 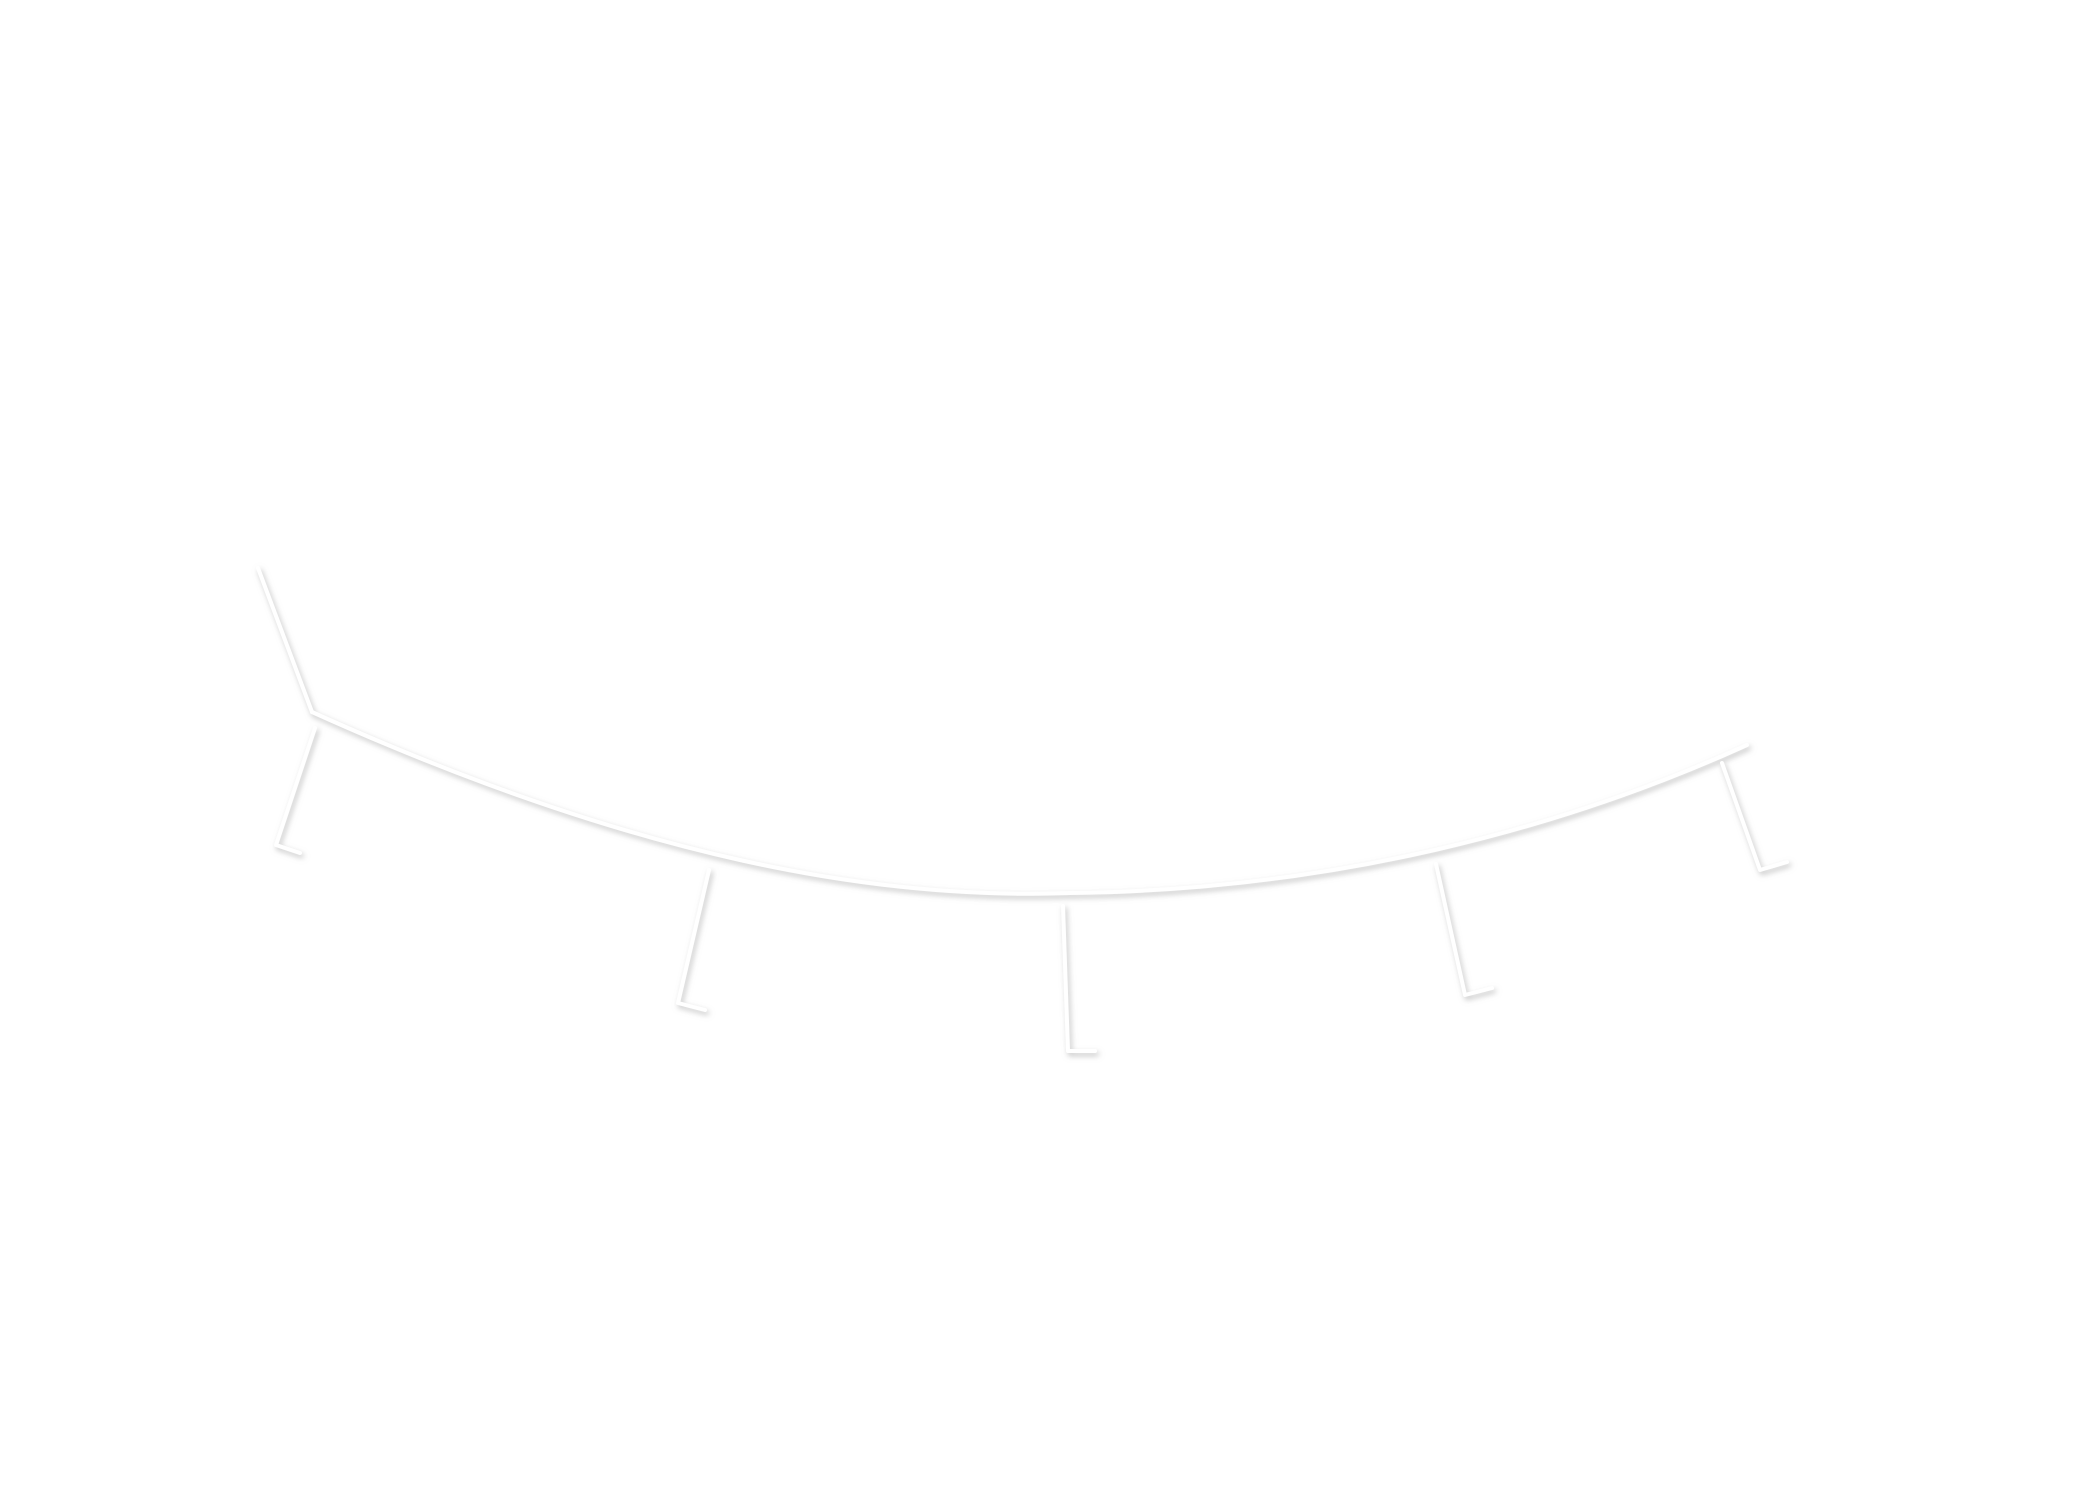 What do you see at coordinates (285, 640) in the screenshot?
I see `left-end-hook` at bounding box center [285, 640].